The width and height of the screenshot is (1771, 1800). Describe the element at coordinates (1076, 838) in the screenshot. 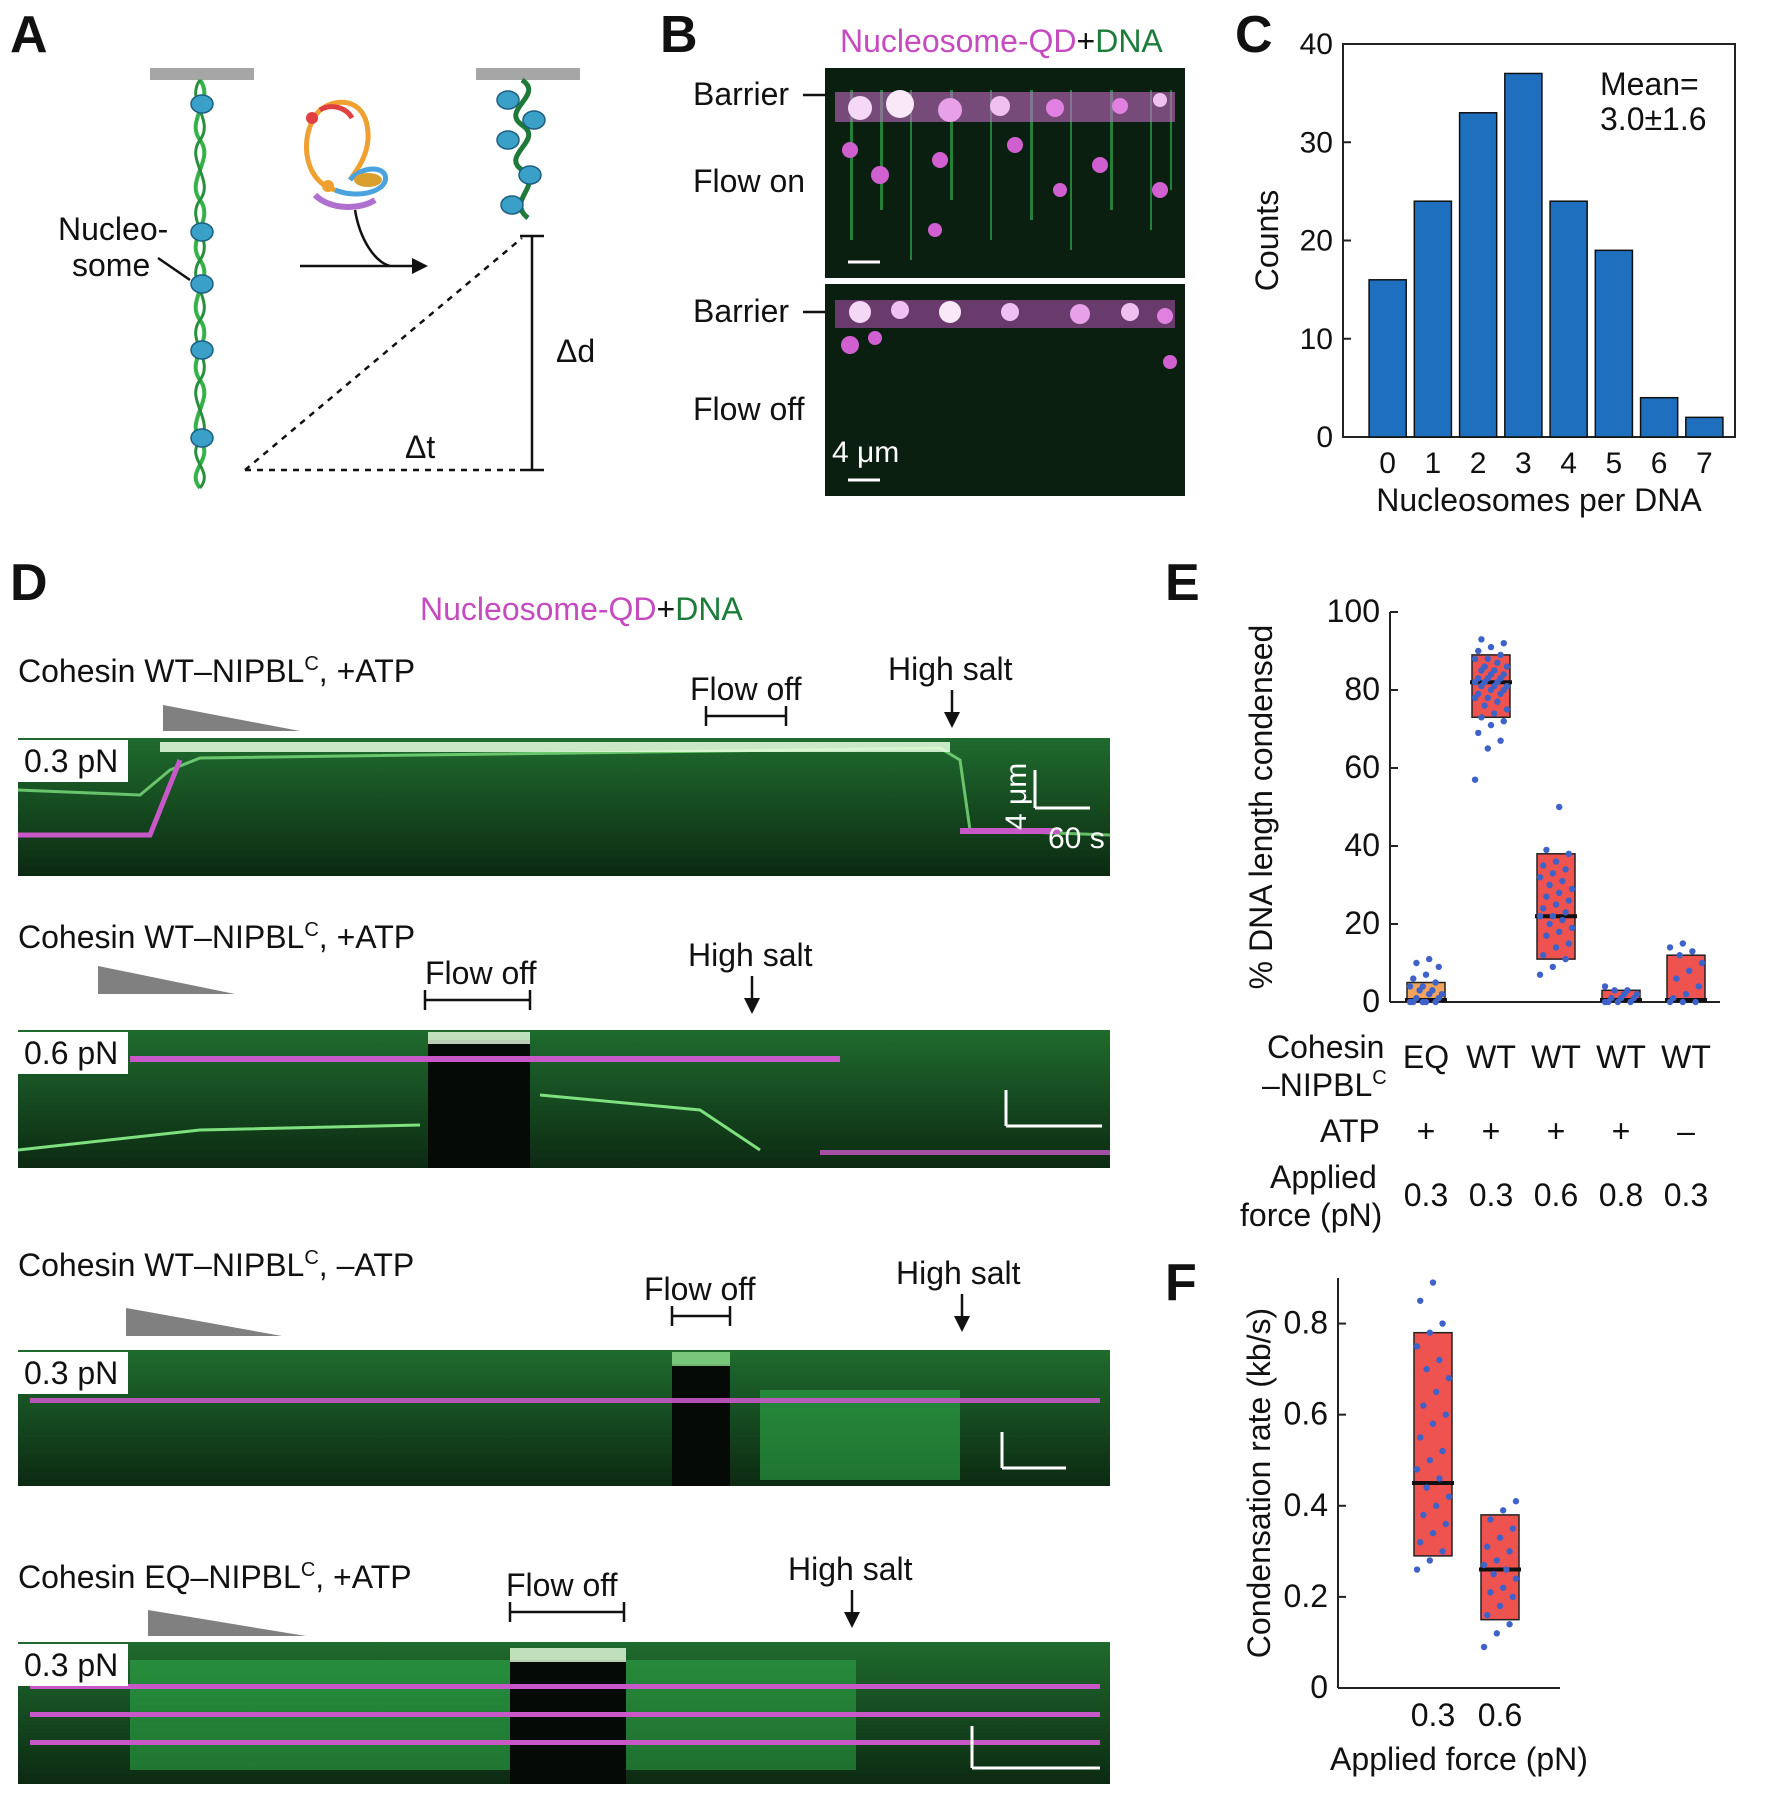

I see `kymo-1-scale-x-label: 60 s` at that location.